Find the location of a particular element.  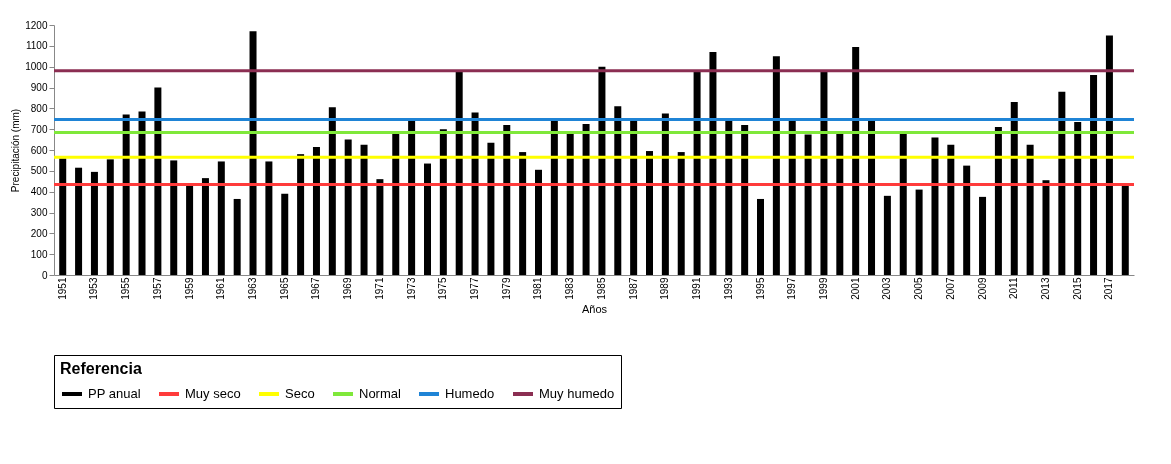

y-tick-label: 300 is located at coordinates (39, 212).